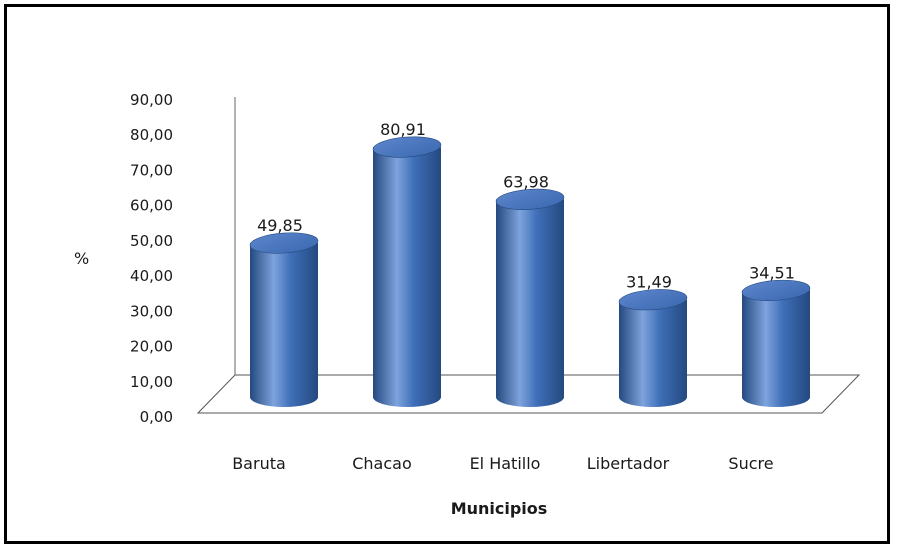 This screenshot has height=551, width=901. I want to click on data-label: 34,51, so click(772, 272).